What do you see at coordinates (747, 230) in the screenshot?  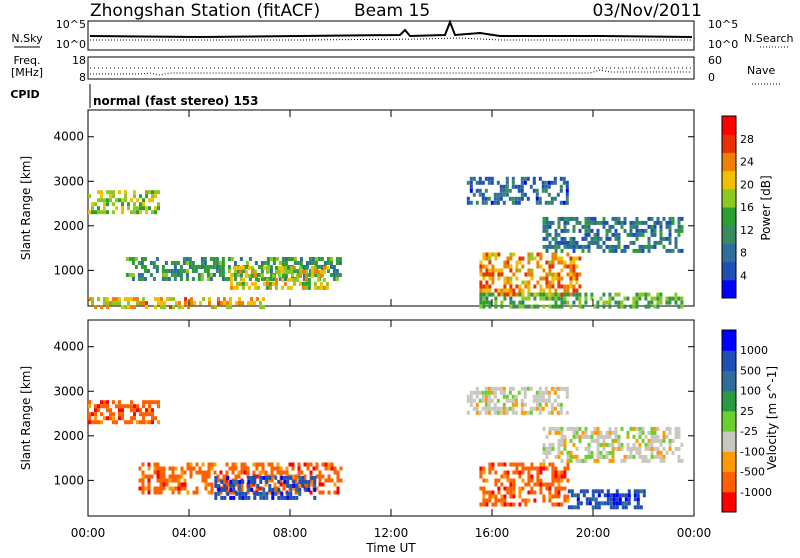 I see `colorbar-tick-label: 12` at bounding box center [747, 230].